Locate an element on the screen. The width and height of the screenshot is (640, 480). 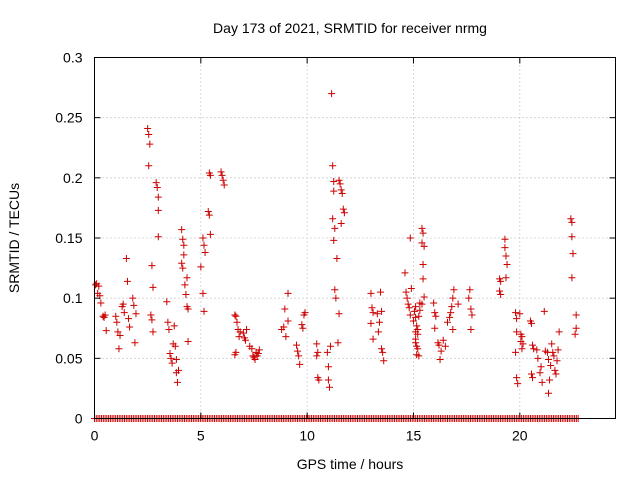
x-tick-label: 15 is located at coordinates (414, 436).